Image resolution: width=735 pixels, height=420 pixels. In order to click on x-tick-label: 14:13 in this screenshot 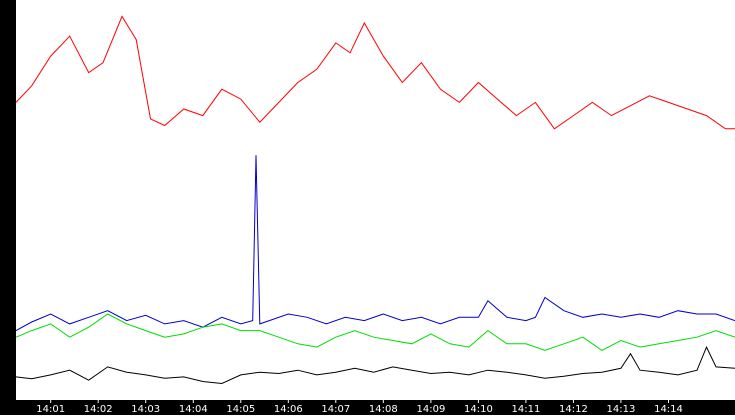, I will do `click(620, 409)`.